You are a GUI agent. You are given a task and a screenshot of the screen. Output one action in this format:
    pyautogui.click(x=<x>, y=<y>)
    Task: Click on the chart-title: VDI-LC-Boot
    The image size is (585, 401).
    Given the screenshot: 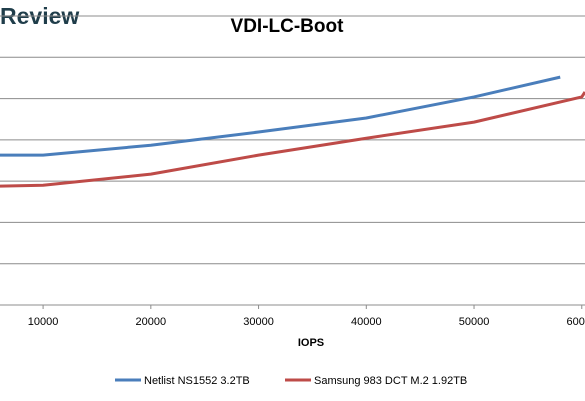 What is the action you would take?
    pyautogui.click(x=288, y=26)
    